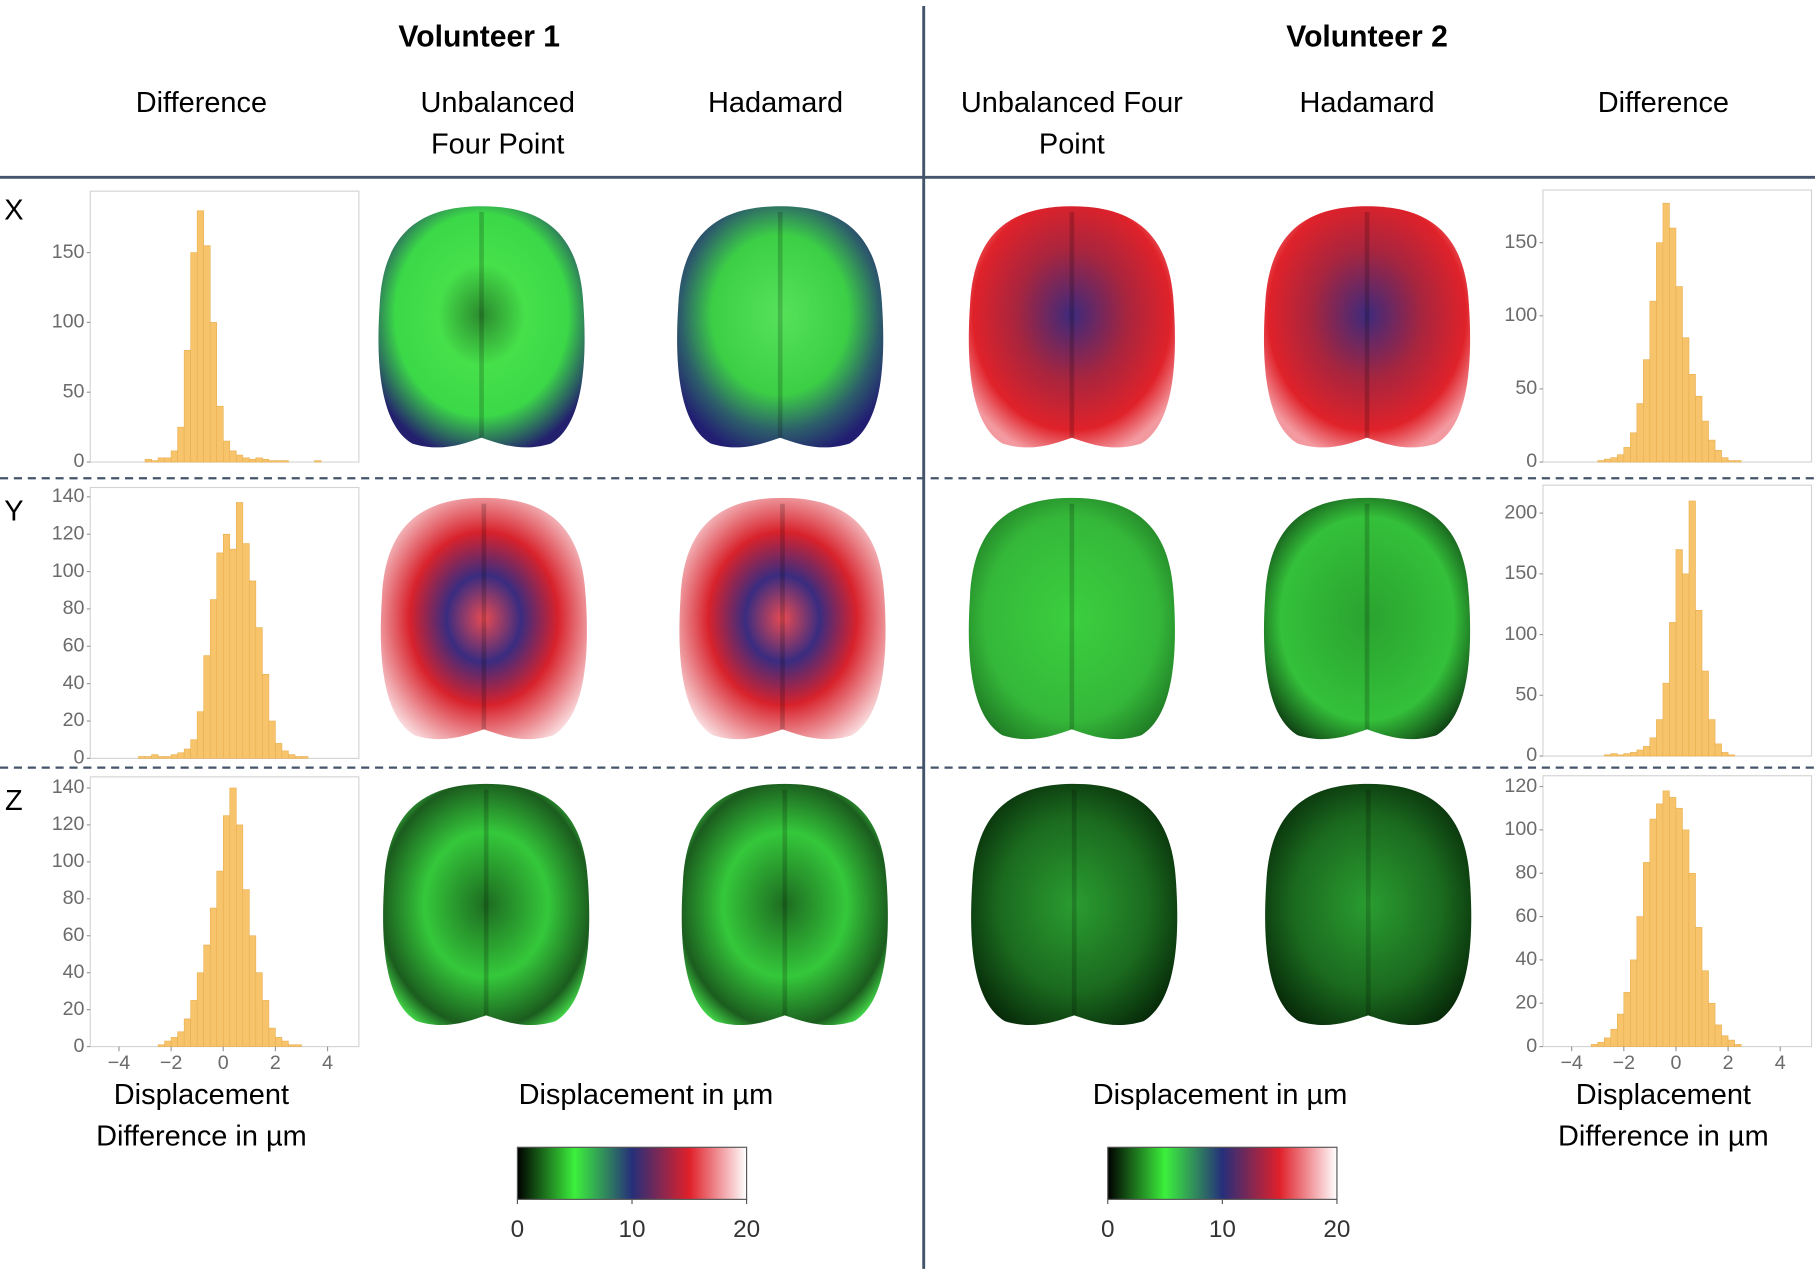  Describe the element at coordinates (1663, 1137) in the screenshot. I see `axis-label: Difference in µm` at that location.